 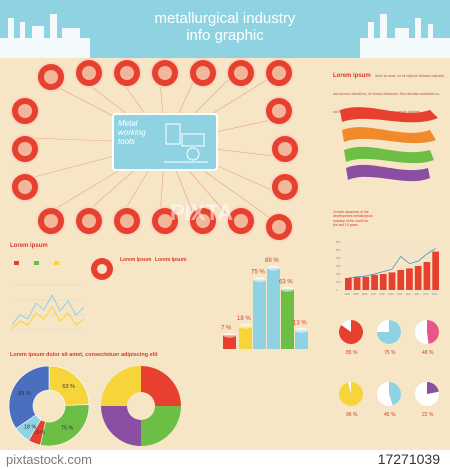 I want to click on title-line-1: metallurgical industry, so click(x=225, y=18).